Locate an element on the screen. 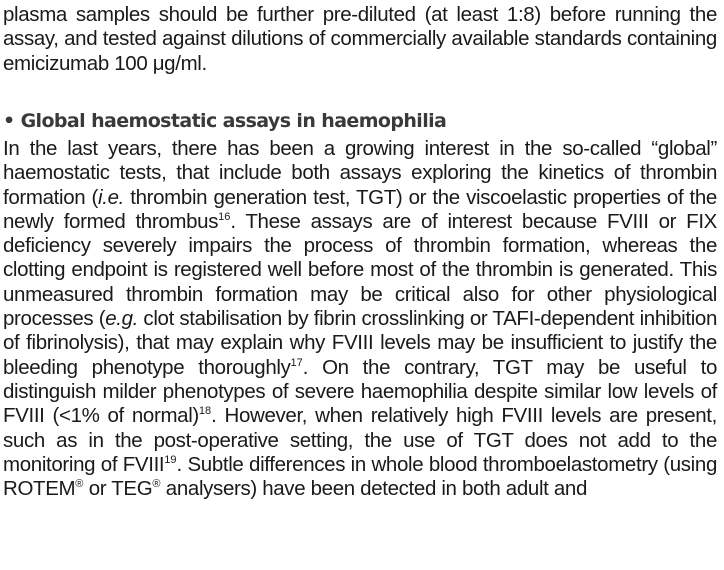  section-title: Global haemostatic assays in haemophilia is located at coordinates (233, 121).